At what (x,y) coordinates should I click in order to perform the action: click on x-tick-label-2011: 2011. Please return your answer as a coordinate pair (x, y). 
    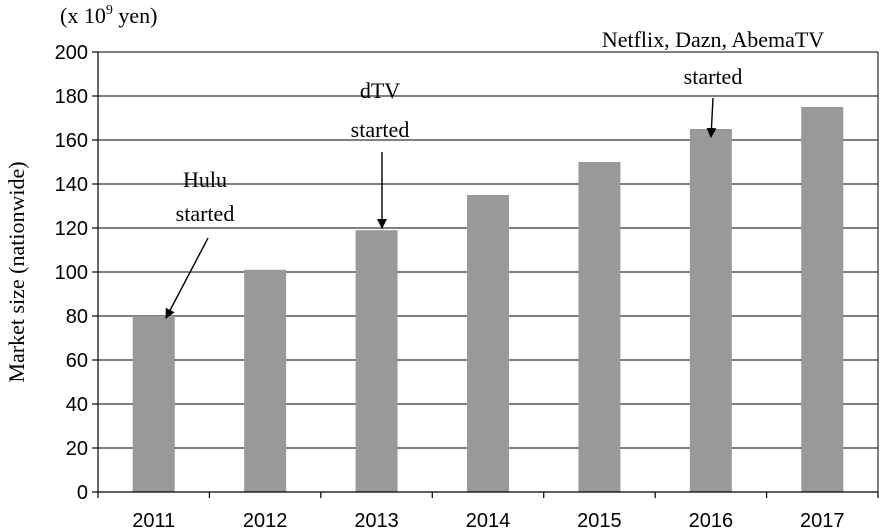
    Looking at the image, I should click on (153, 521).